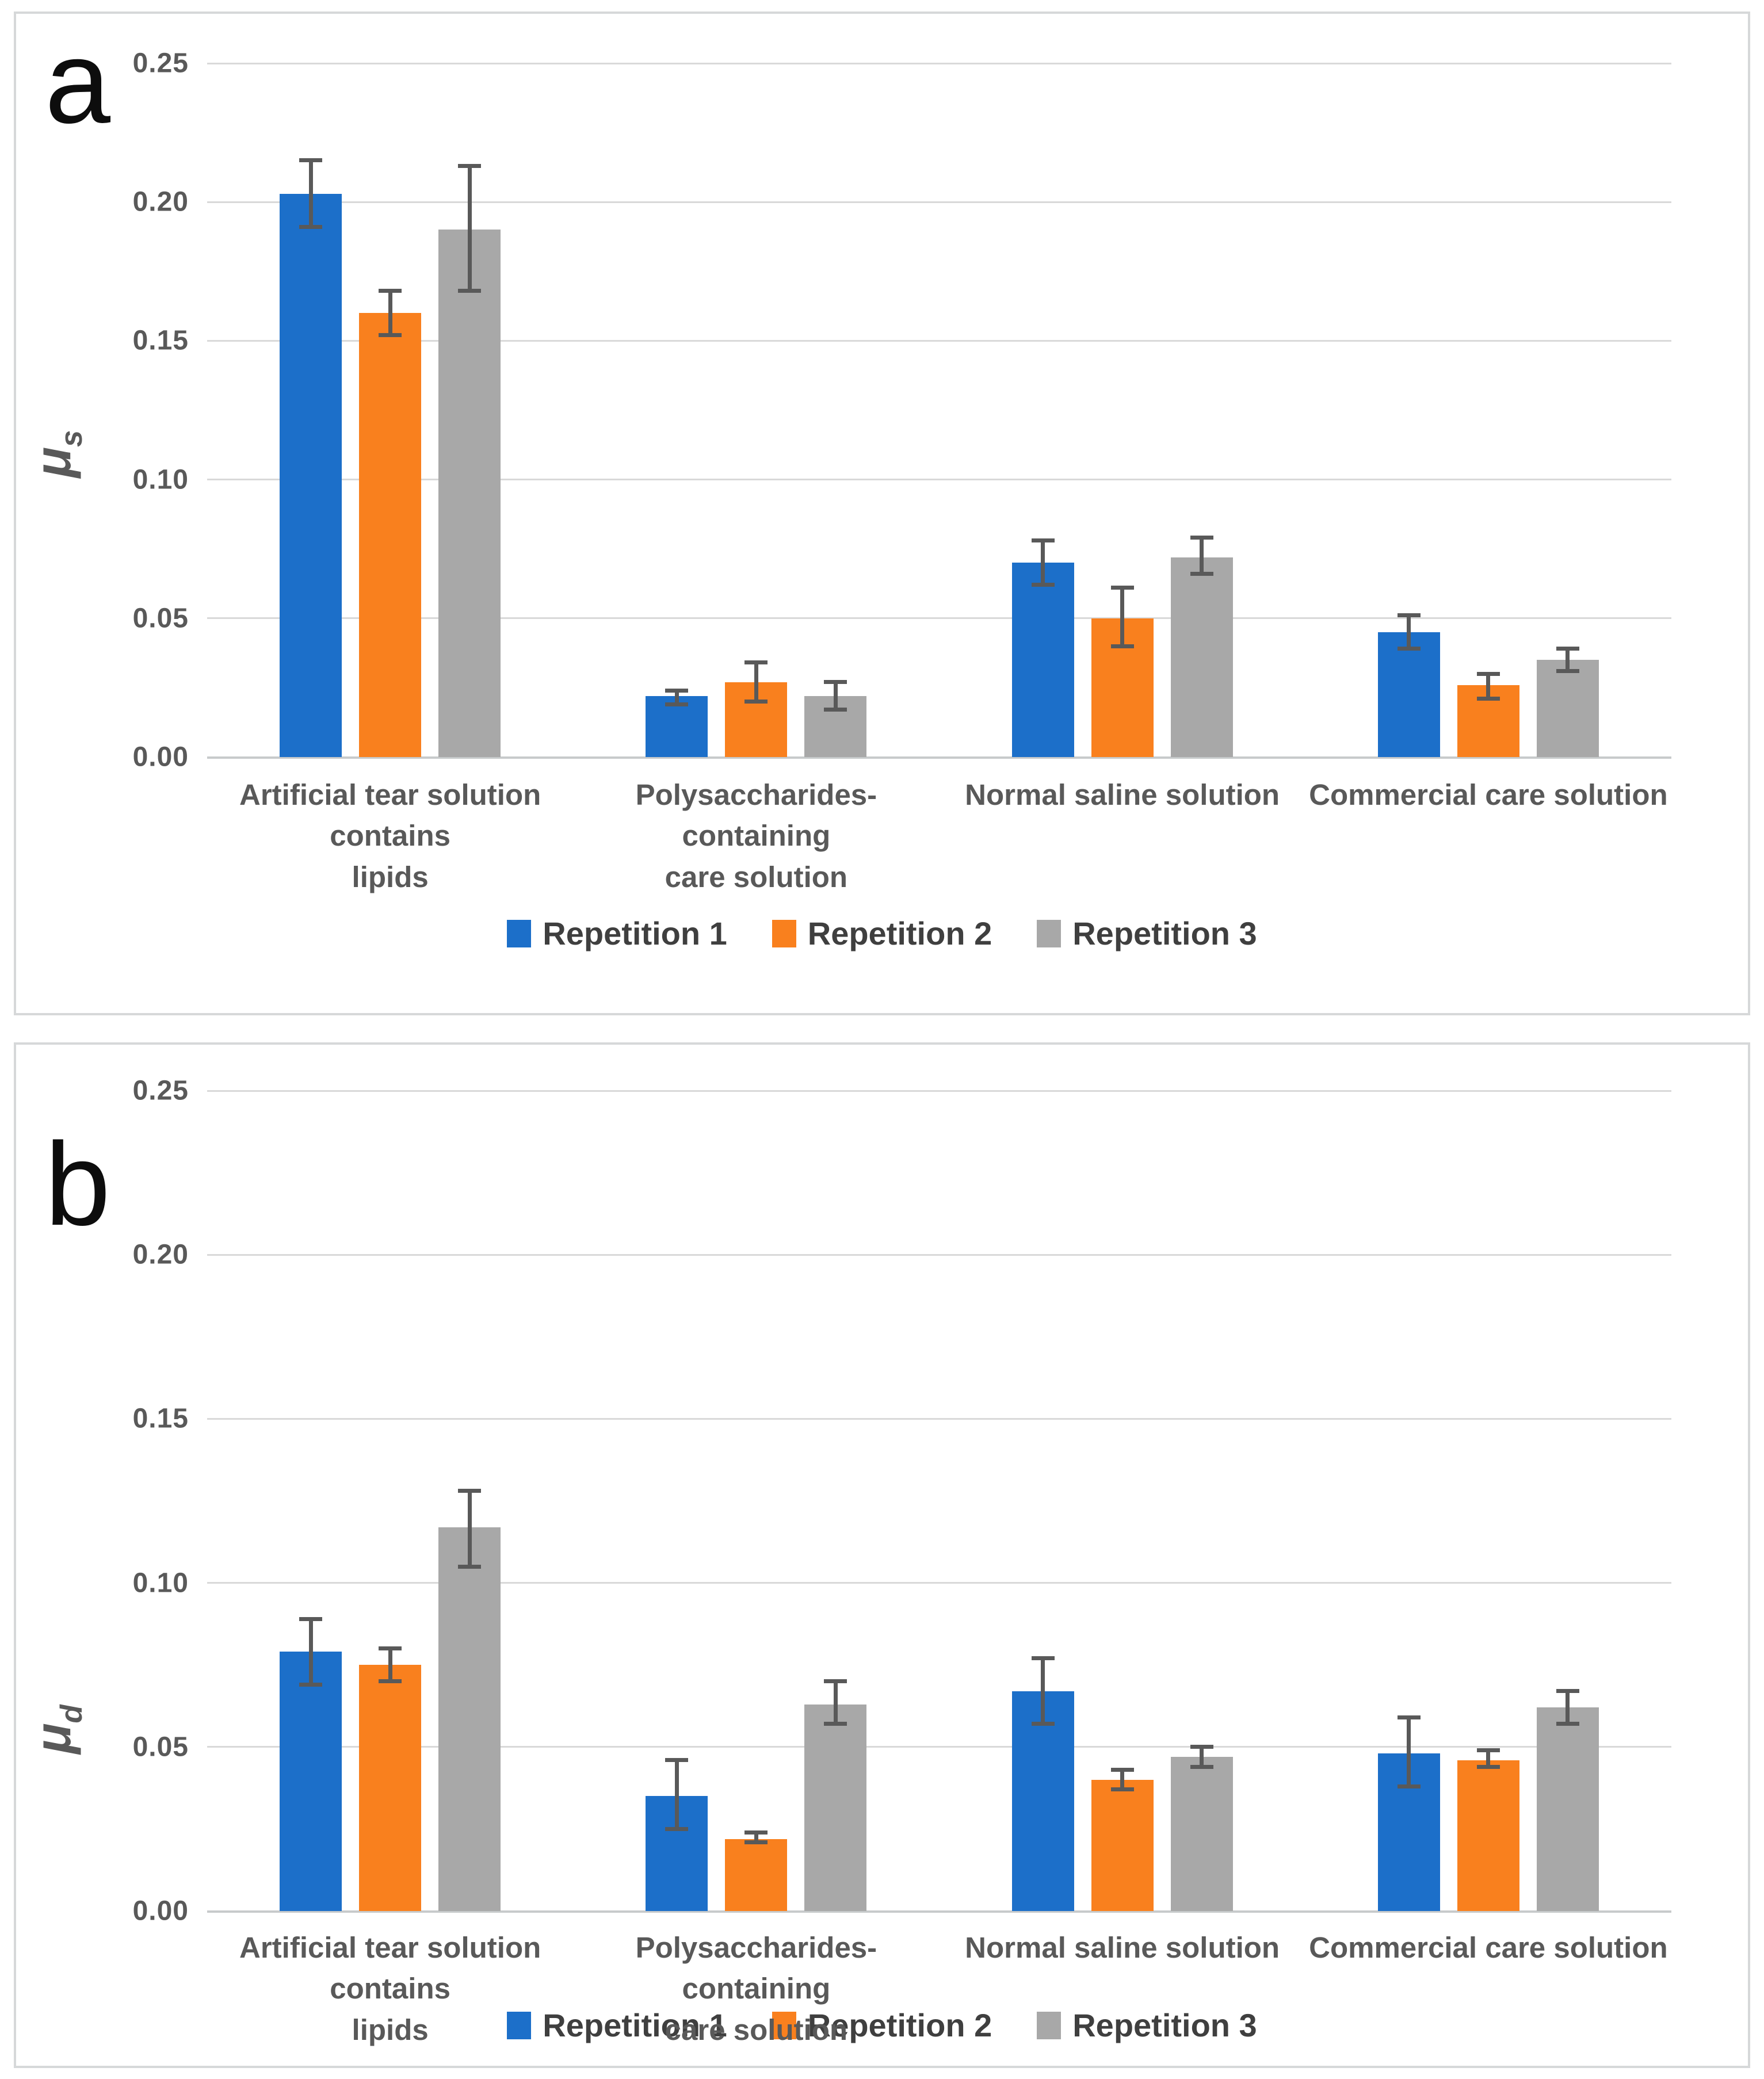 Image resolution: width=1764 pixels, height=2079 pixels. Describe the element at coordinates (756, 835) in the screenshot. I see `category-label-polysaccharides: Polysaccharides-containing care solution` at that location.